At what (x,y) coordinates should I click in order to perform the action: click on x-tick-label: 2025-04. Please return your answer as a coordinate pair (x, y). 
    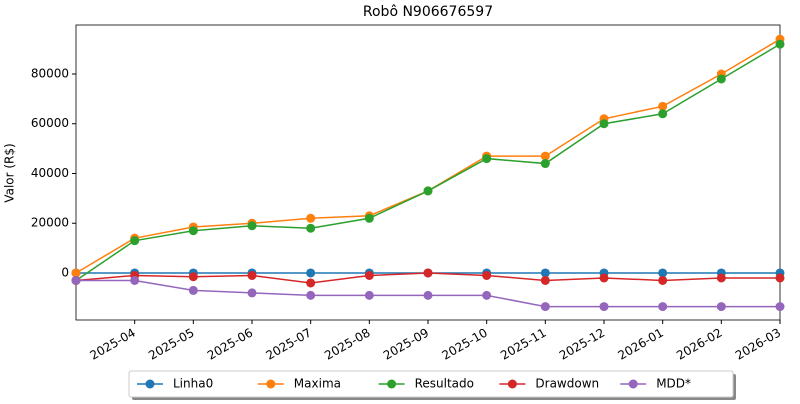
    Looking at the image, I should click on (112, 344).